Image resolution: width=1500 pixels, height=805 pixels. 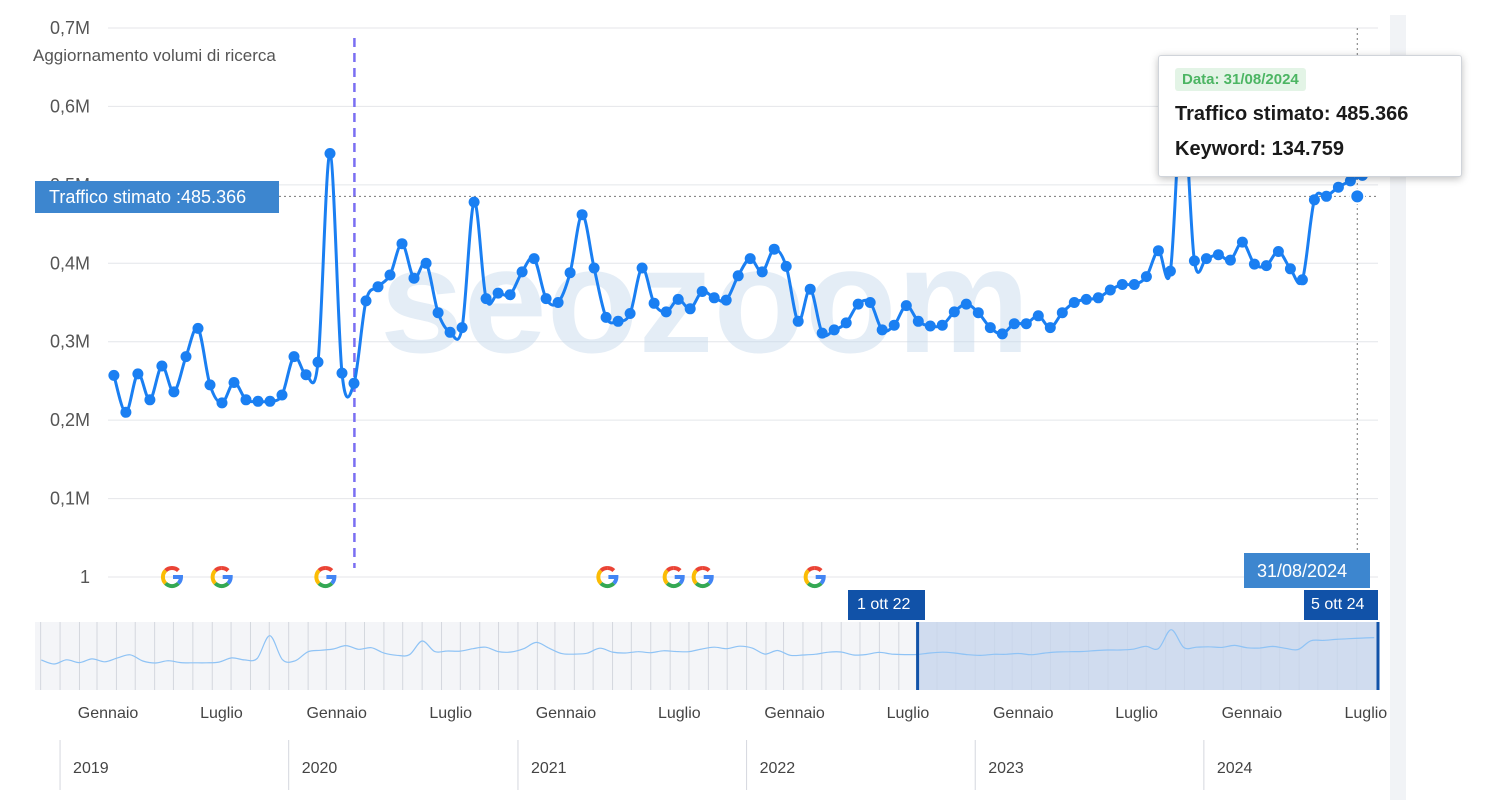 I want to click on right-scroll-panel, so click(x=1398, y=407).